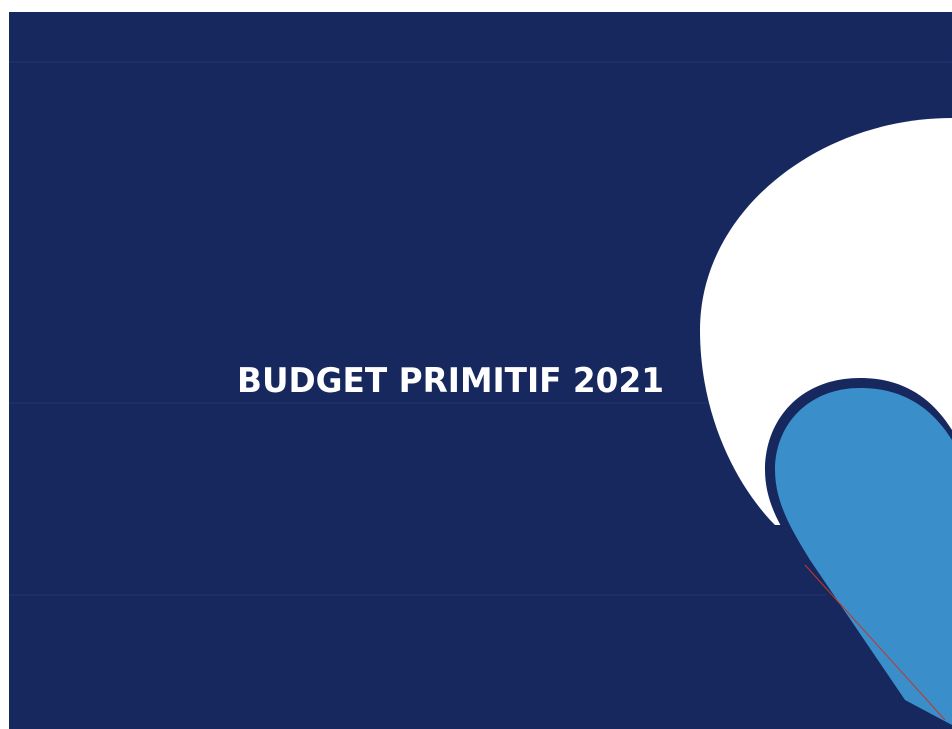  What do you see at coordinates (863, 556) in the screenshot?
I see `blue-shape` at bounding box center [863, 556].